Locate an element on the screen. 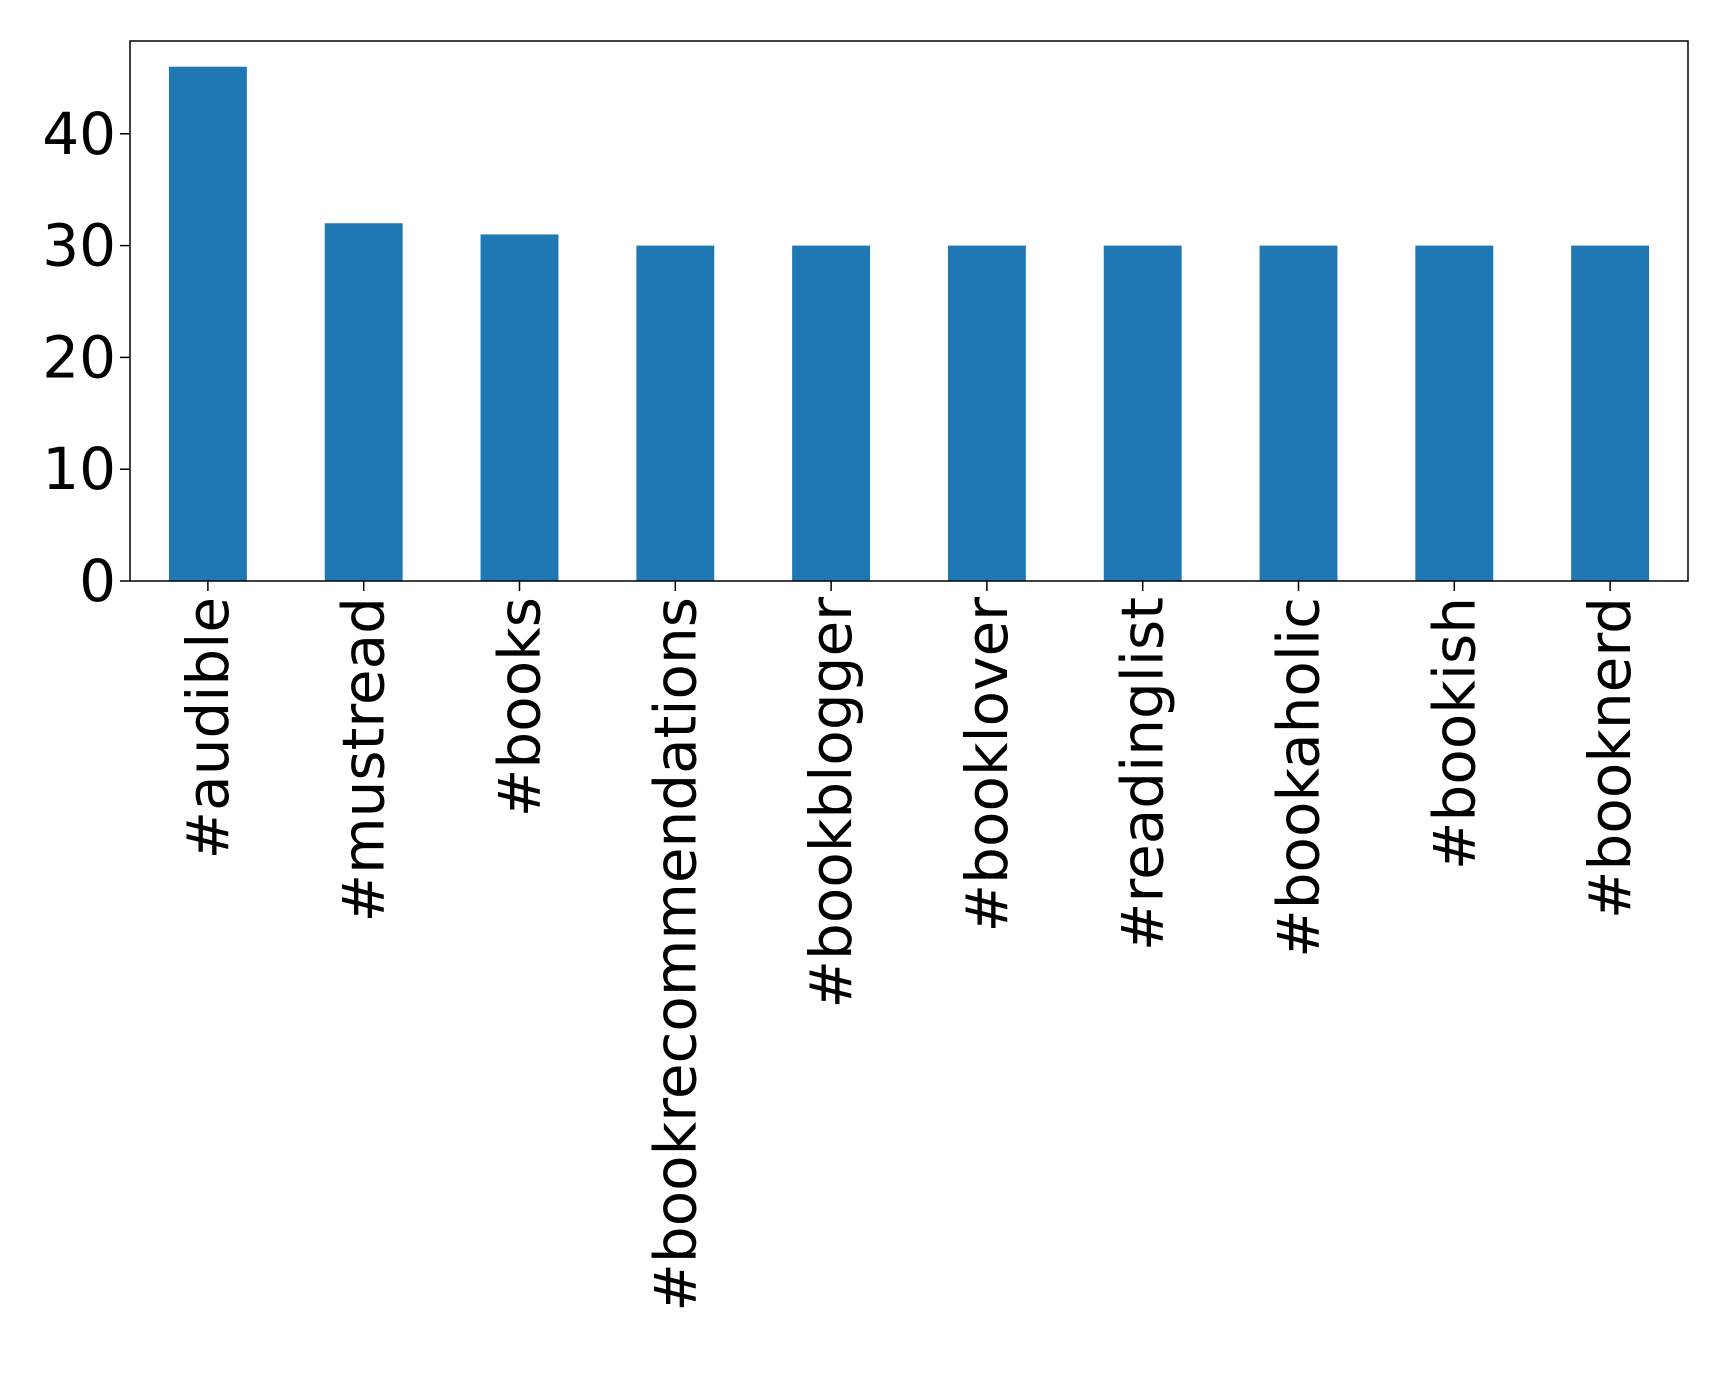 The width and height of the screenshot is (1719, 1398). bar-bookrecommendations is located at coordinates (675, 413).